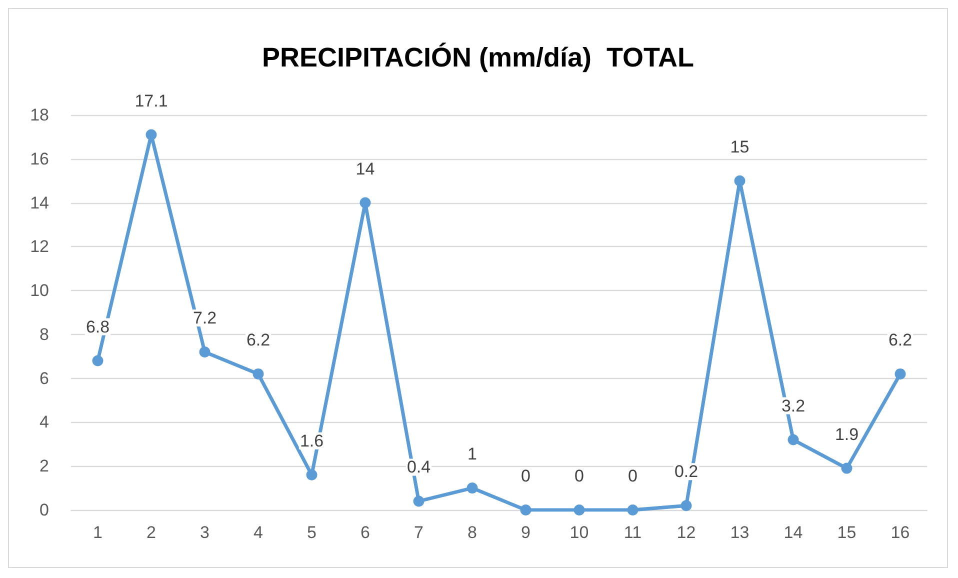 The image size is (958, 578). What do you see at coordinates (472, 532) in the screenshot?
I see `x-tick-label: 8` at bounding box center [472, 532].